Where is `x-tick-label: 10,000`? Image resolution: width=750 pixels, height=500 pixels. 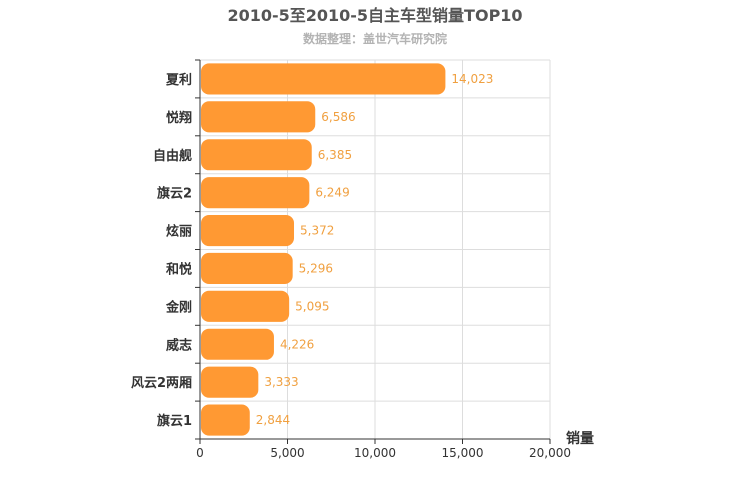 x-tick-label: 10,000 is located at coordinates (375, 453).